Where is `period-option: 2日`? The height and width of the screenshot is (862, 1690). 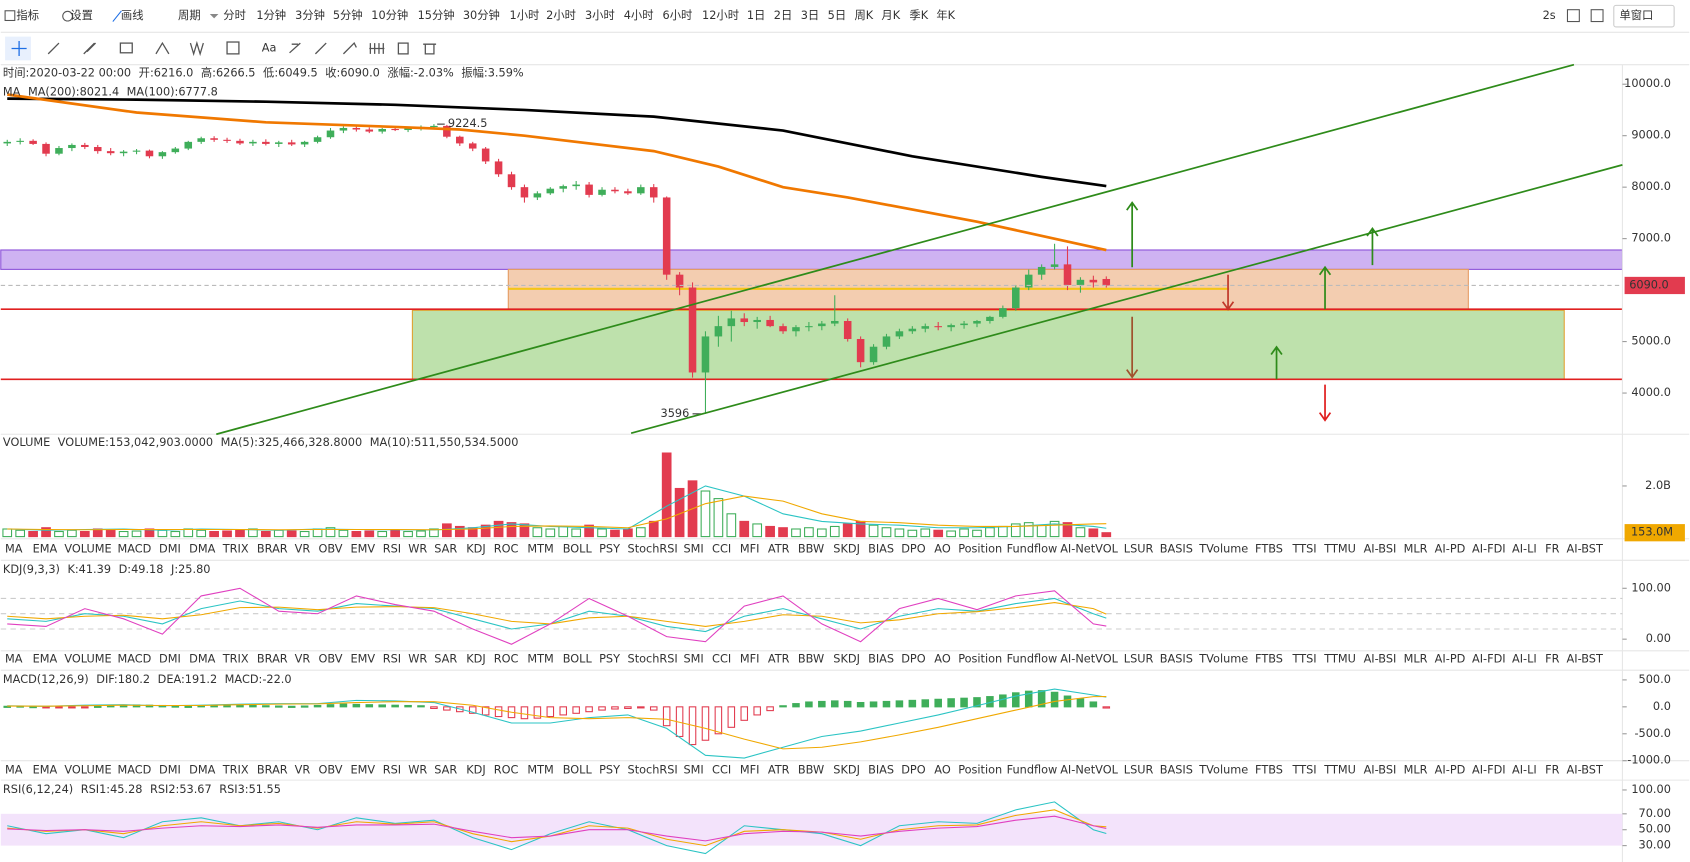 period-option: 2日 is located at coordinates (783, 15).